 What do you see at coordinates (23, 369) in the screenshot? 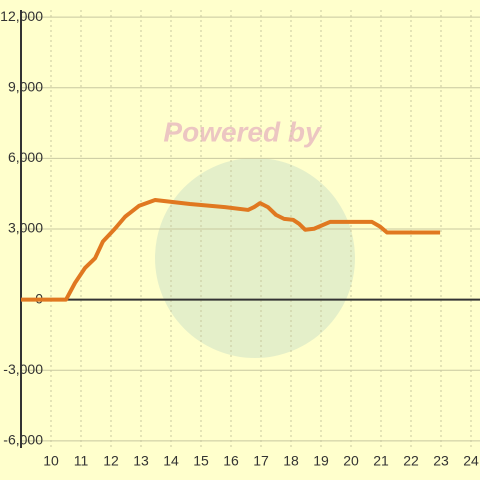
I see `y-tick-label: -3,000` at bounding box center [23, 369].